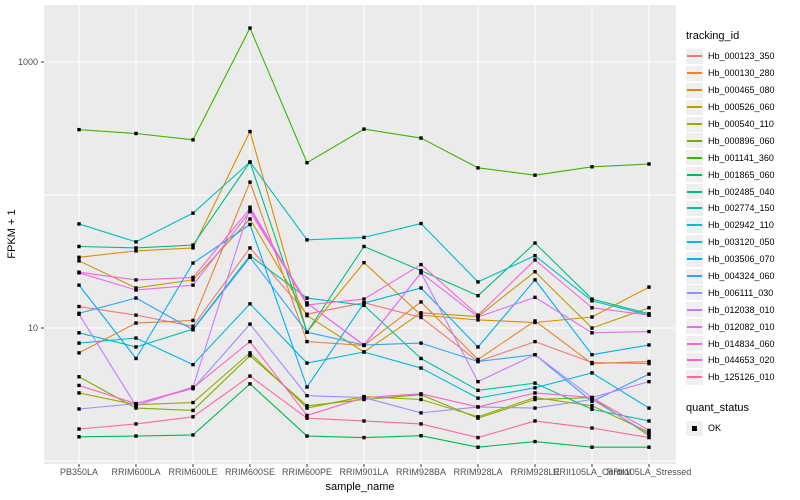  What do you see at coordinates (730, 242) in the screenshot?
I see `legend-item: Hb_003120_050` at bounding box center [730, 242].